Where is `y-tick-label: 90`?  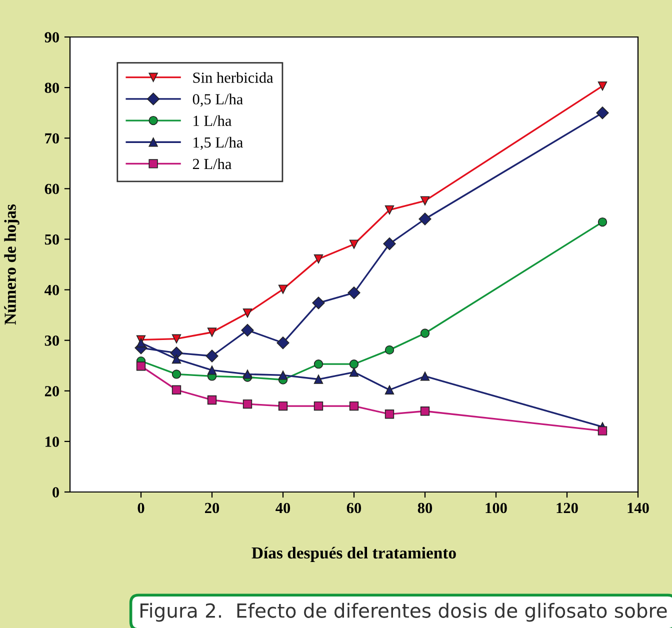
y-tick-label: 90 is located at coordinates (51, 37).